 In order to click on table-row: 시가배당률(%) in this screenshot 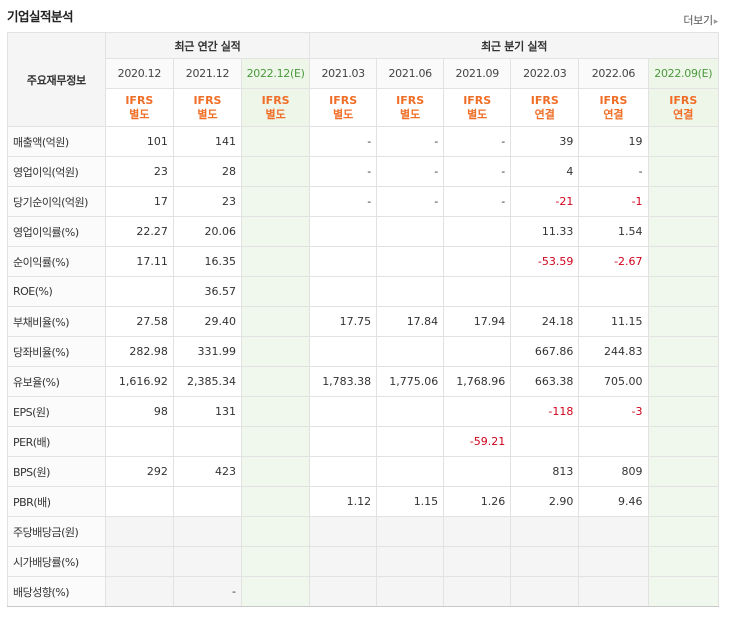, I will do `click(363, 561)`.